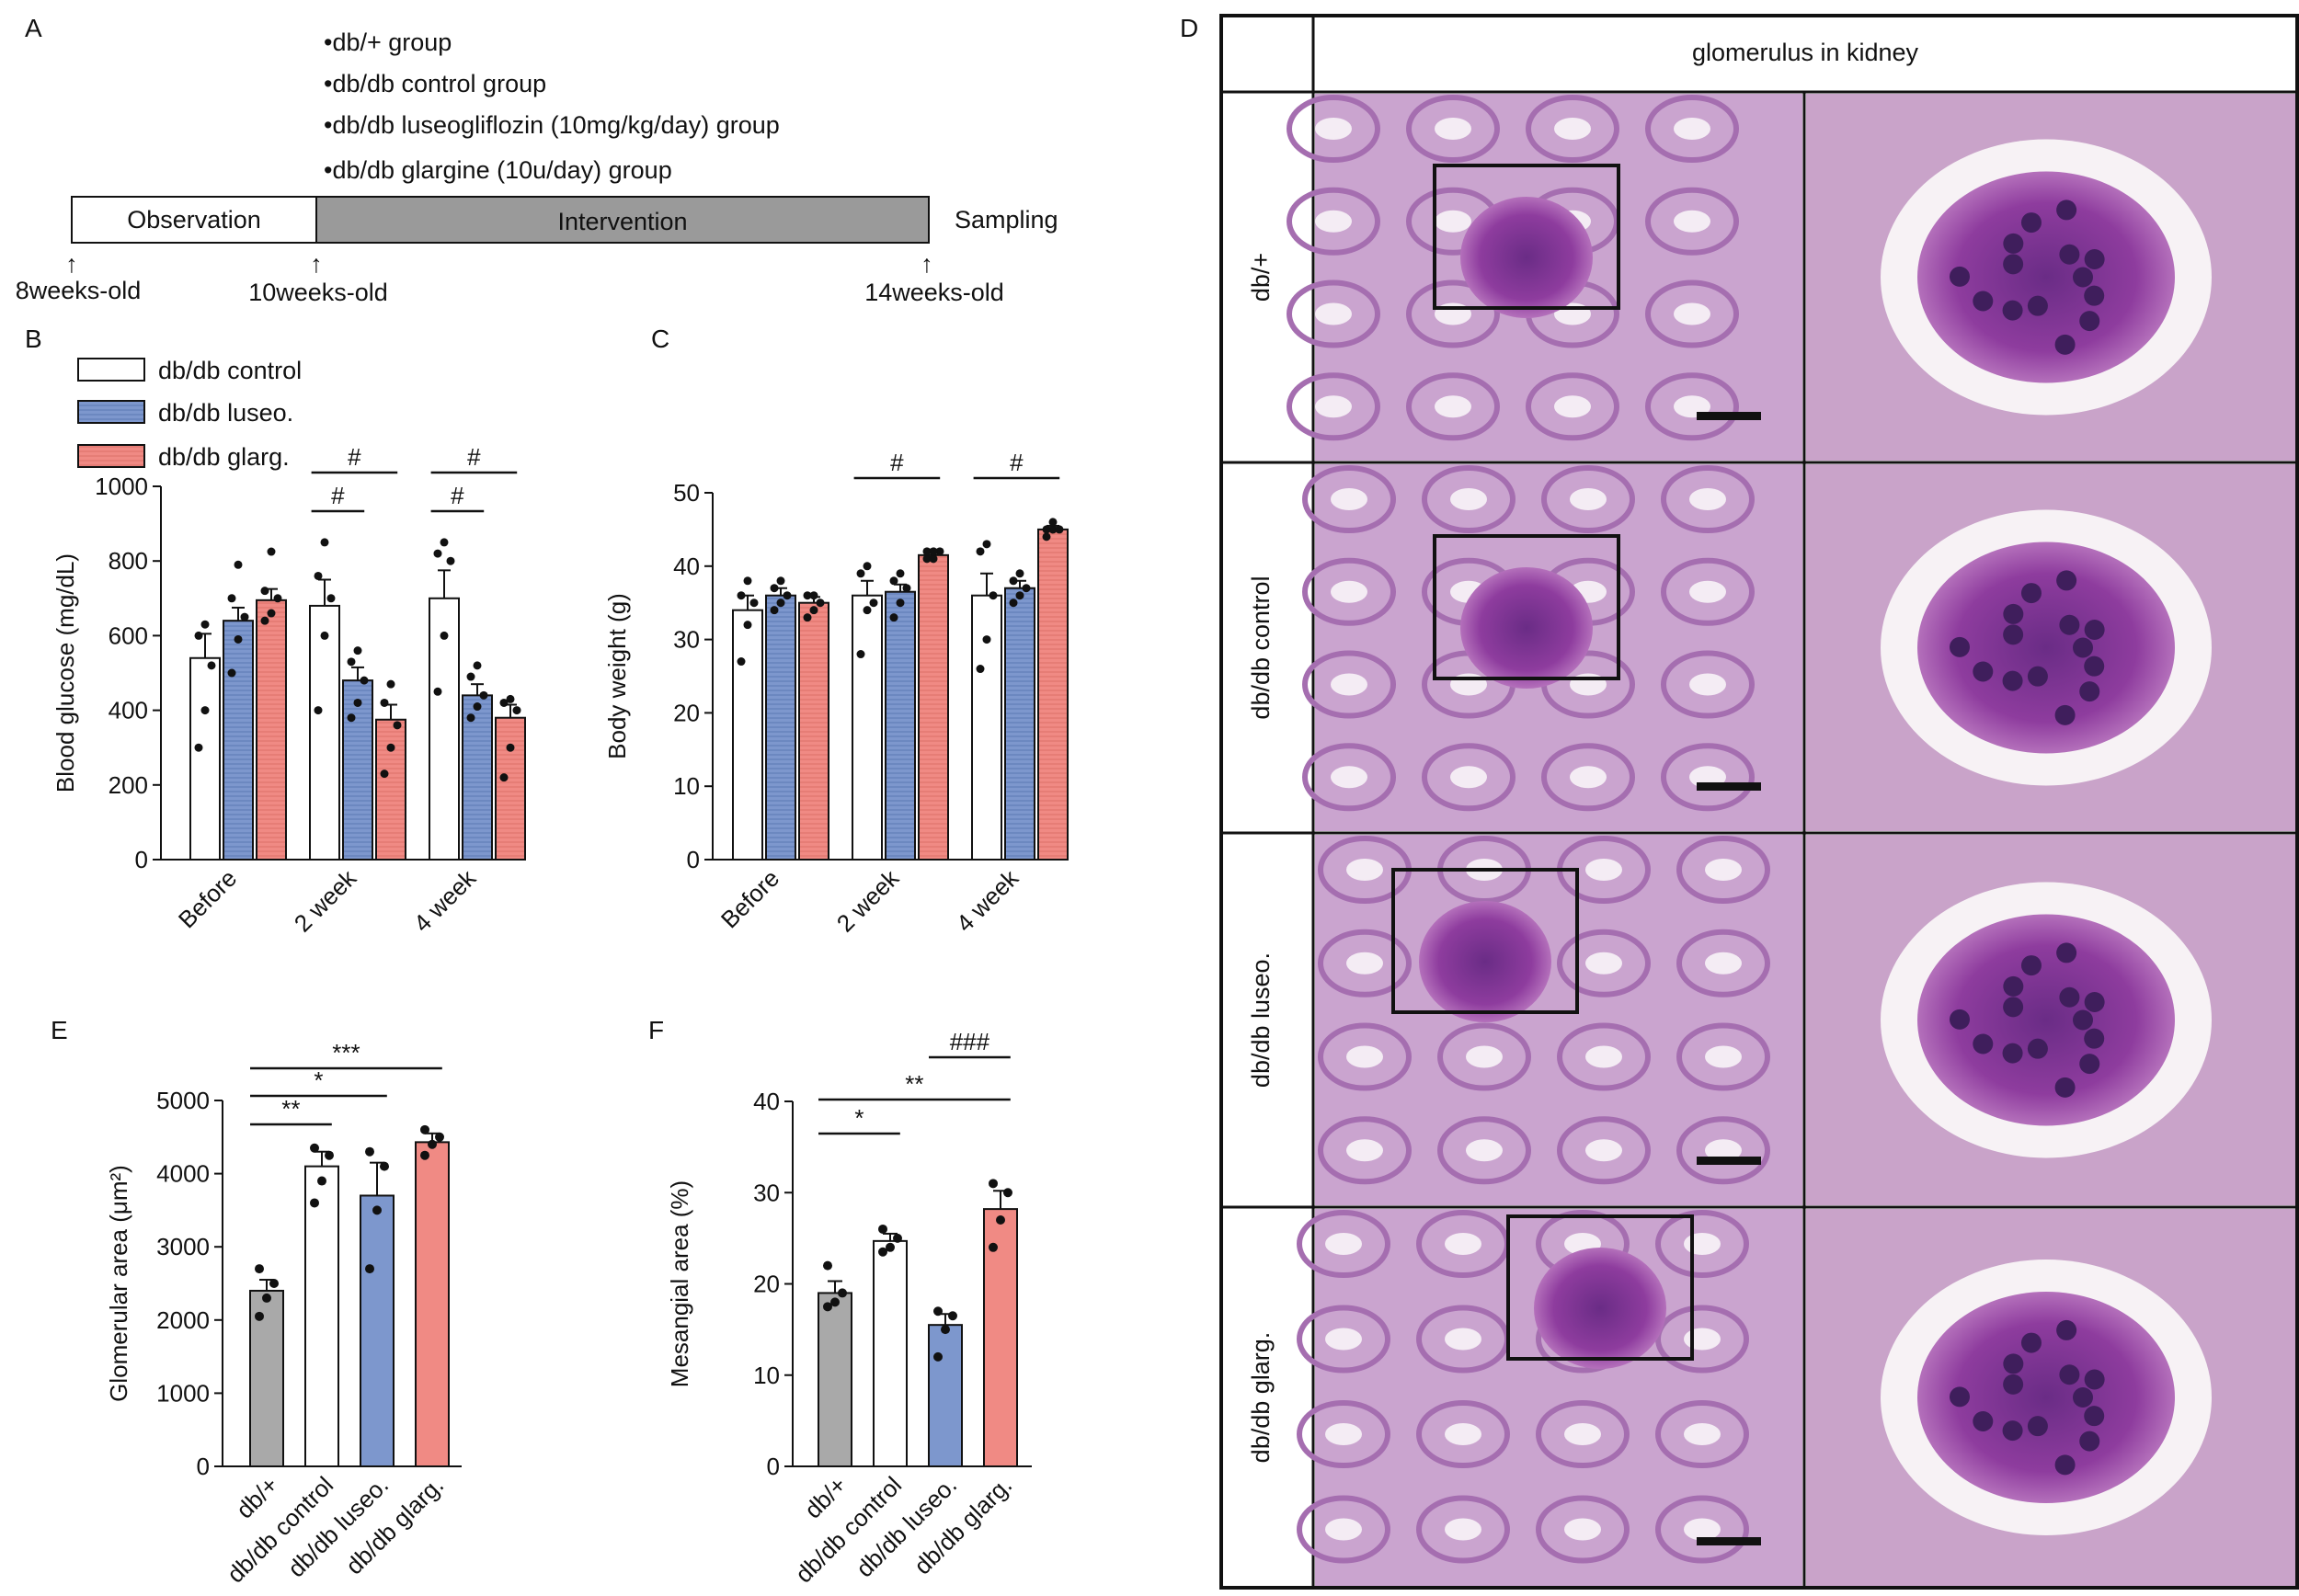  I want to click on y-tick-label: 800, so click(128, 561).